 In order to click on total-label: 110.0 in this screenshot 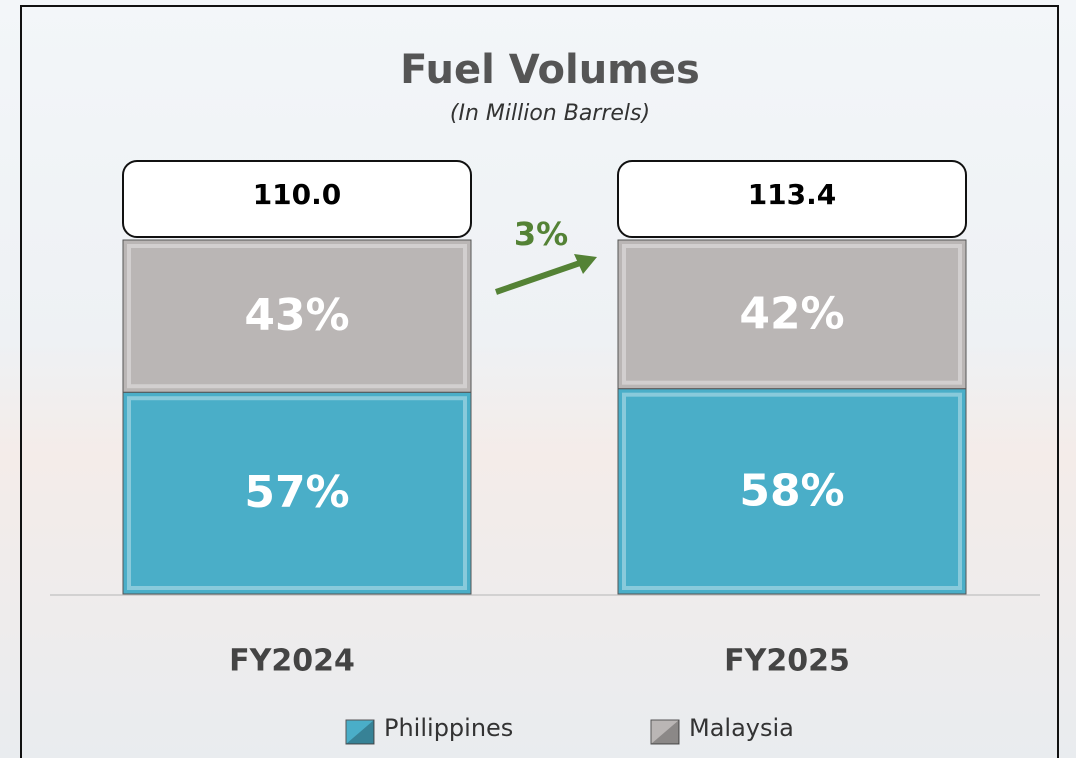, I will do `click(297, 194)`.